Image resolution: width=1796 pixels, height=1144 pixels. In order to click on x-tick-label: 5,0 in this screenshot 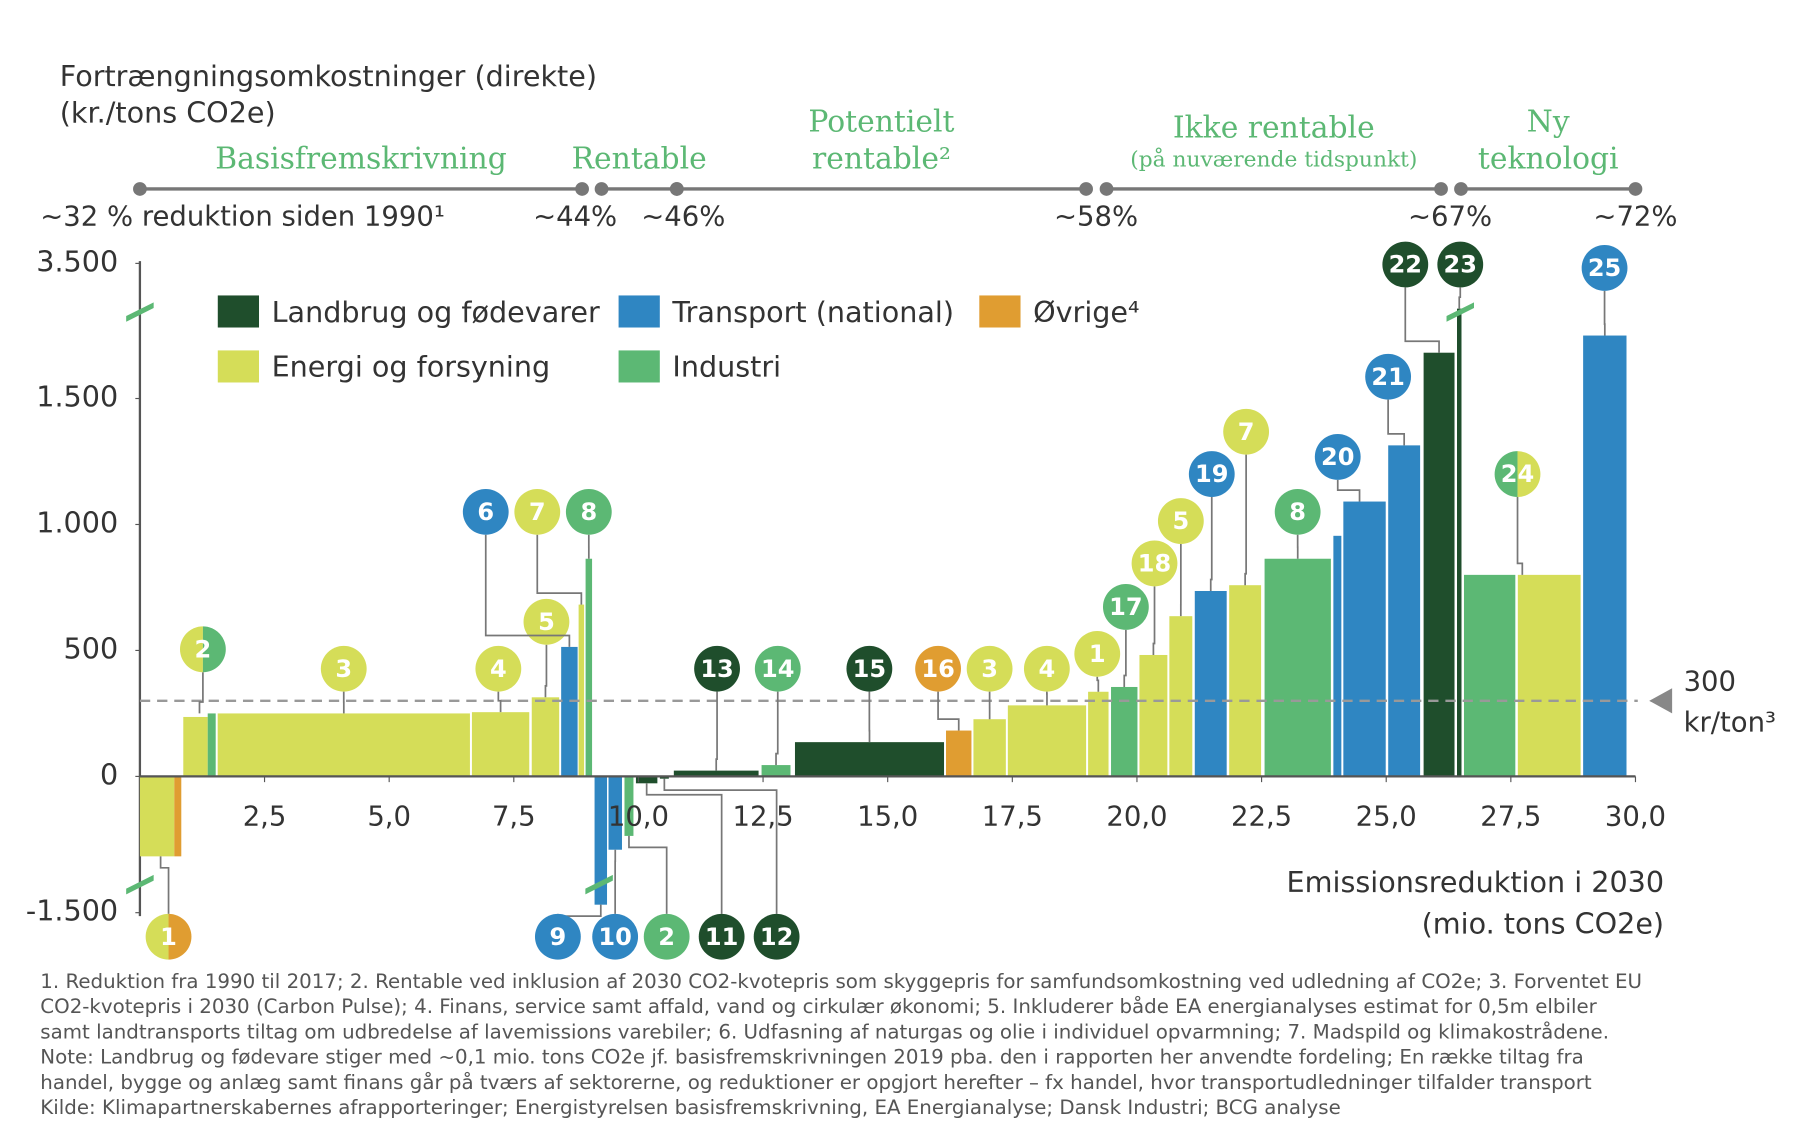, I will do `click(389, 817)`.